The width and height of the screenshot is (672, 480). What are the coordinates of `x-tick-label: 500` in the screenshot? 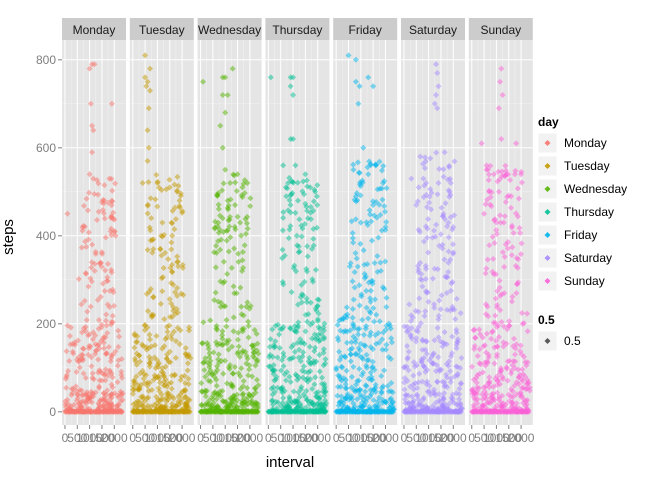 It's located at (348, 438).